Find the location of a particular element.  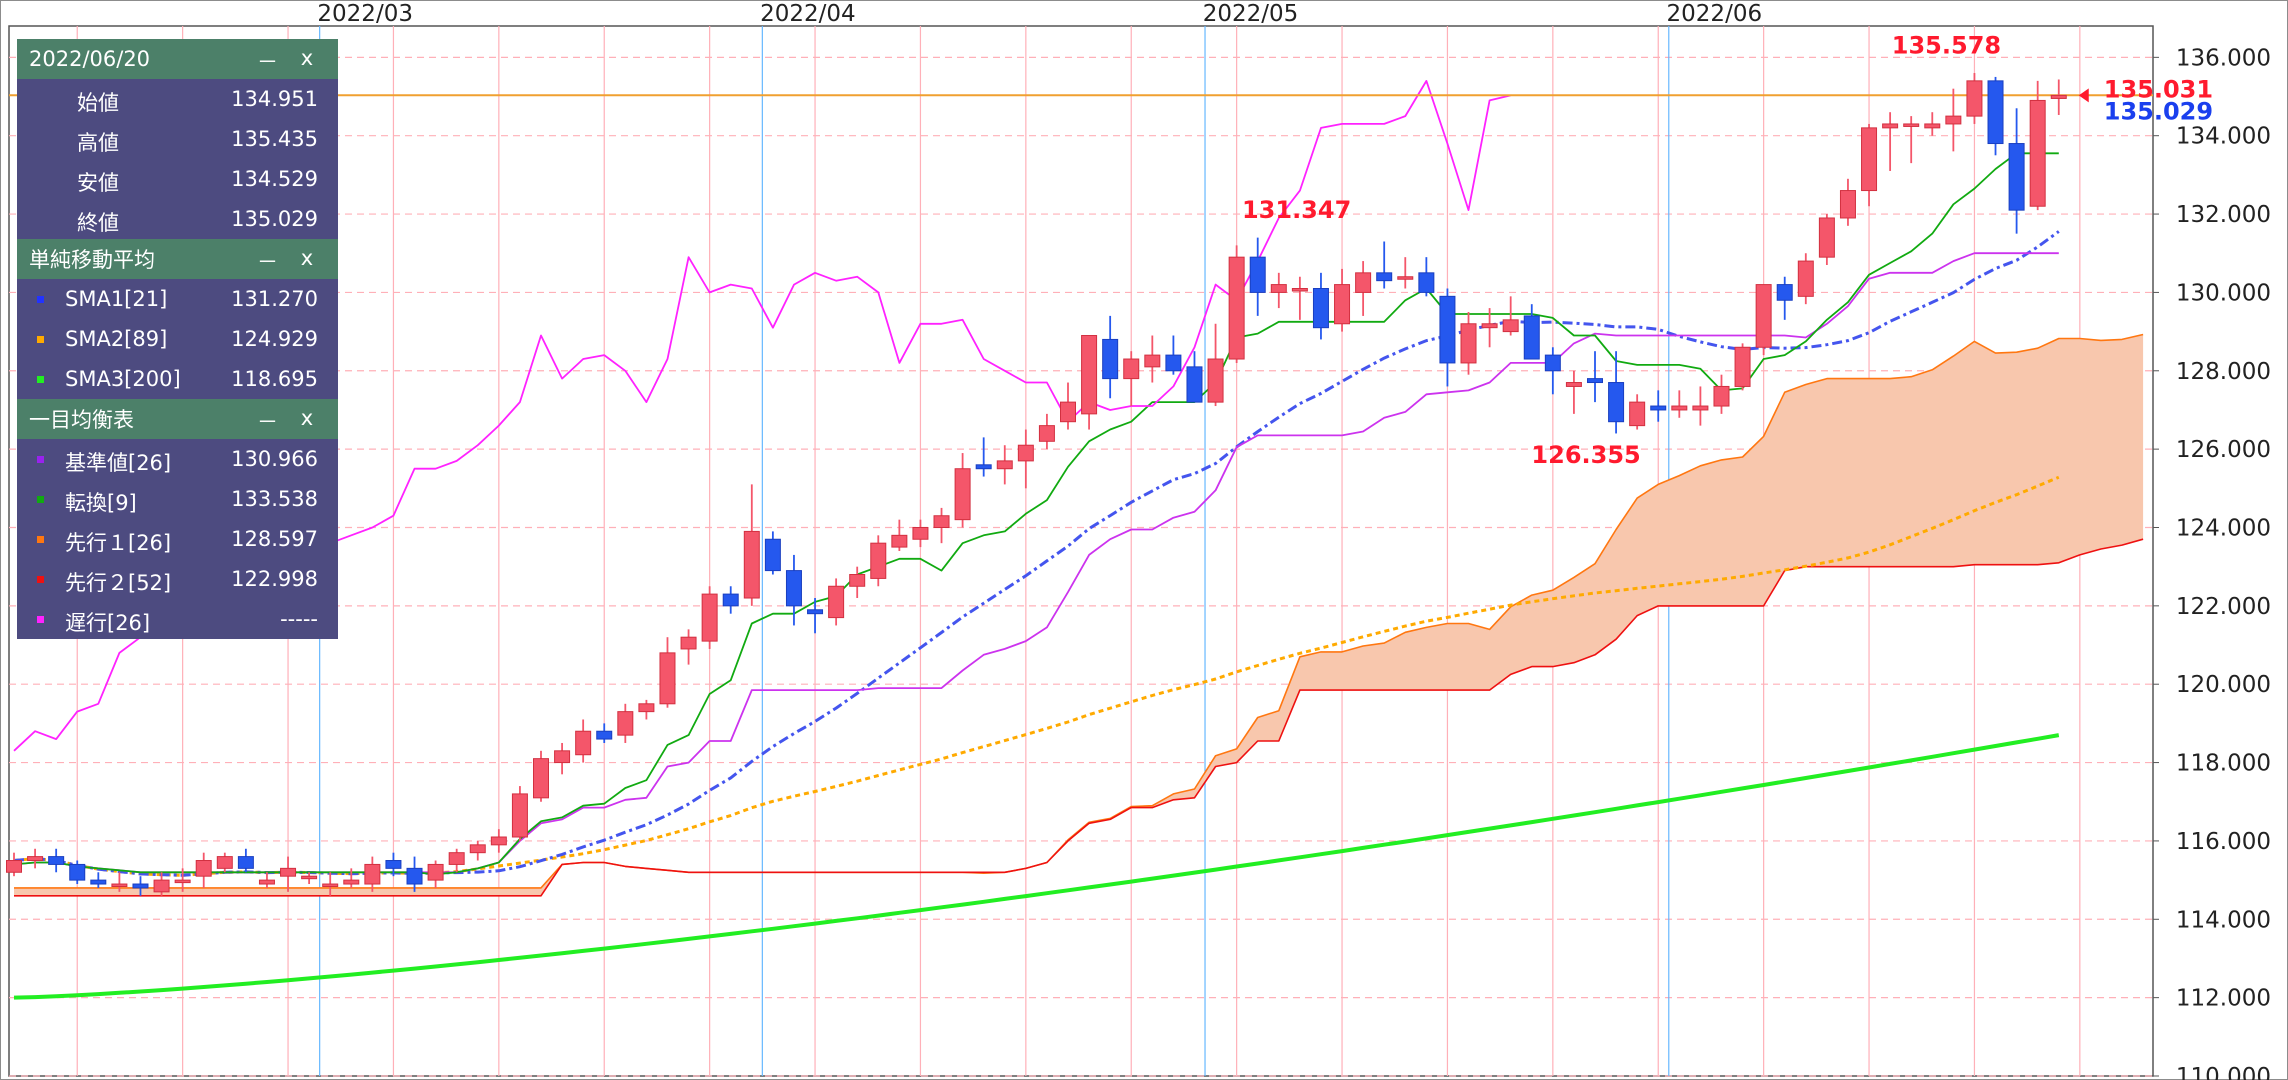

ohlc-close-label: 終値 is located at coordinates (98, 223).